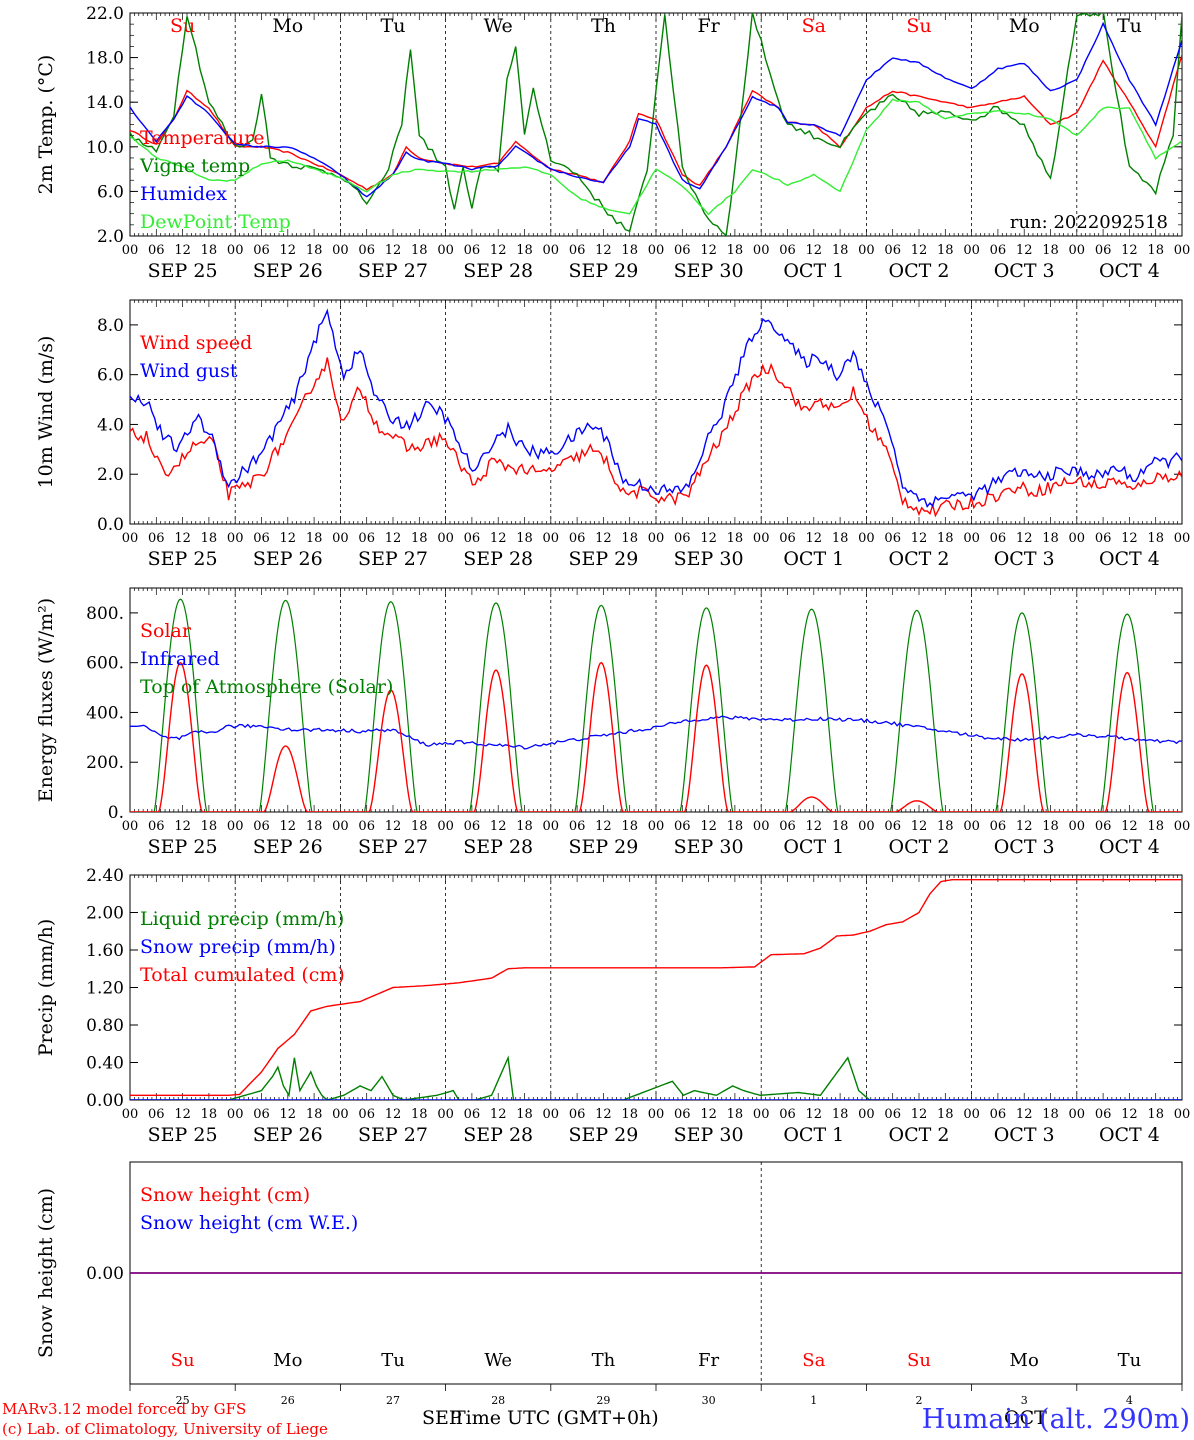 The height and width of the screenshot is (1440, 1194). What do you see at coordinates (1056, 1419) in the screenshot?
I see `station-name: Humain (alt. 290m)` at bounding box center [1056, 1419].